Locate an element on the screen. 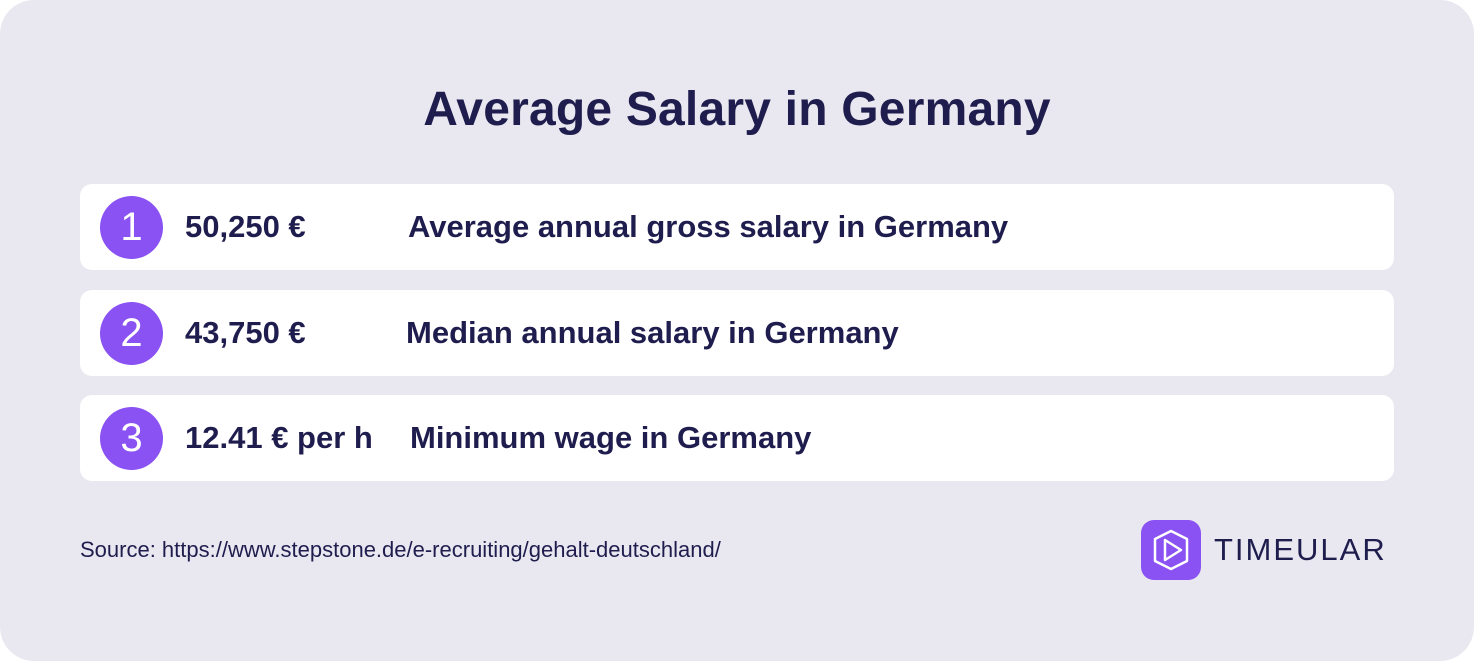 The height and width of the screenshot is (661, 1474). stat-value: 43,750 € is located at coordinates (245, 332).